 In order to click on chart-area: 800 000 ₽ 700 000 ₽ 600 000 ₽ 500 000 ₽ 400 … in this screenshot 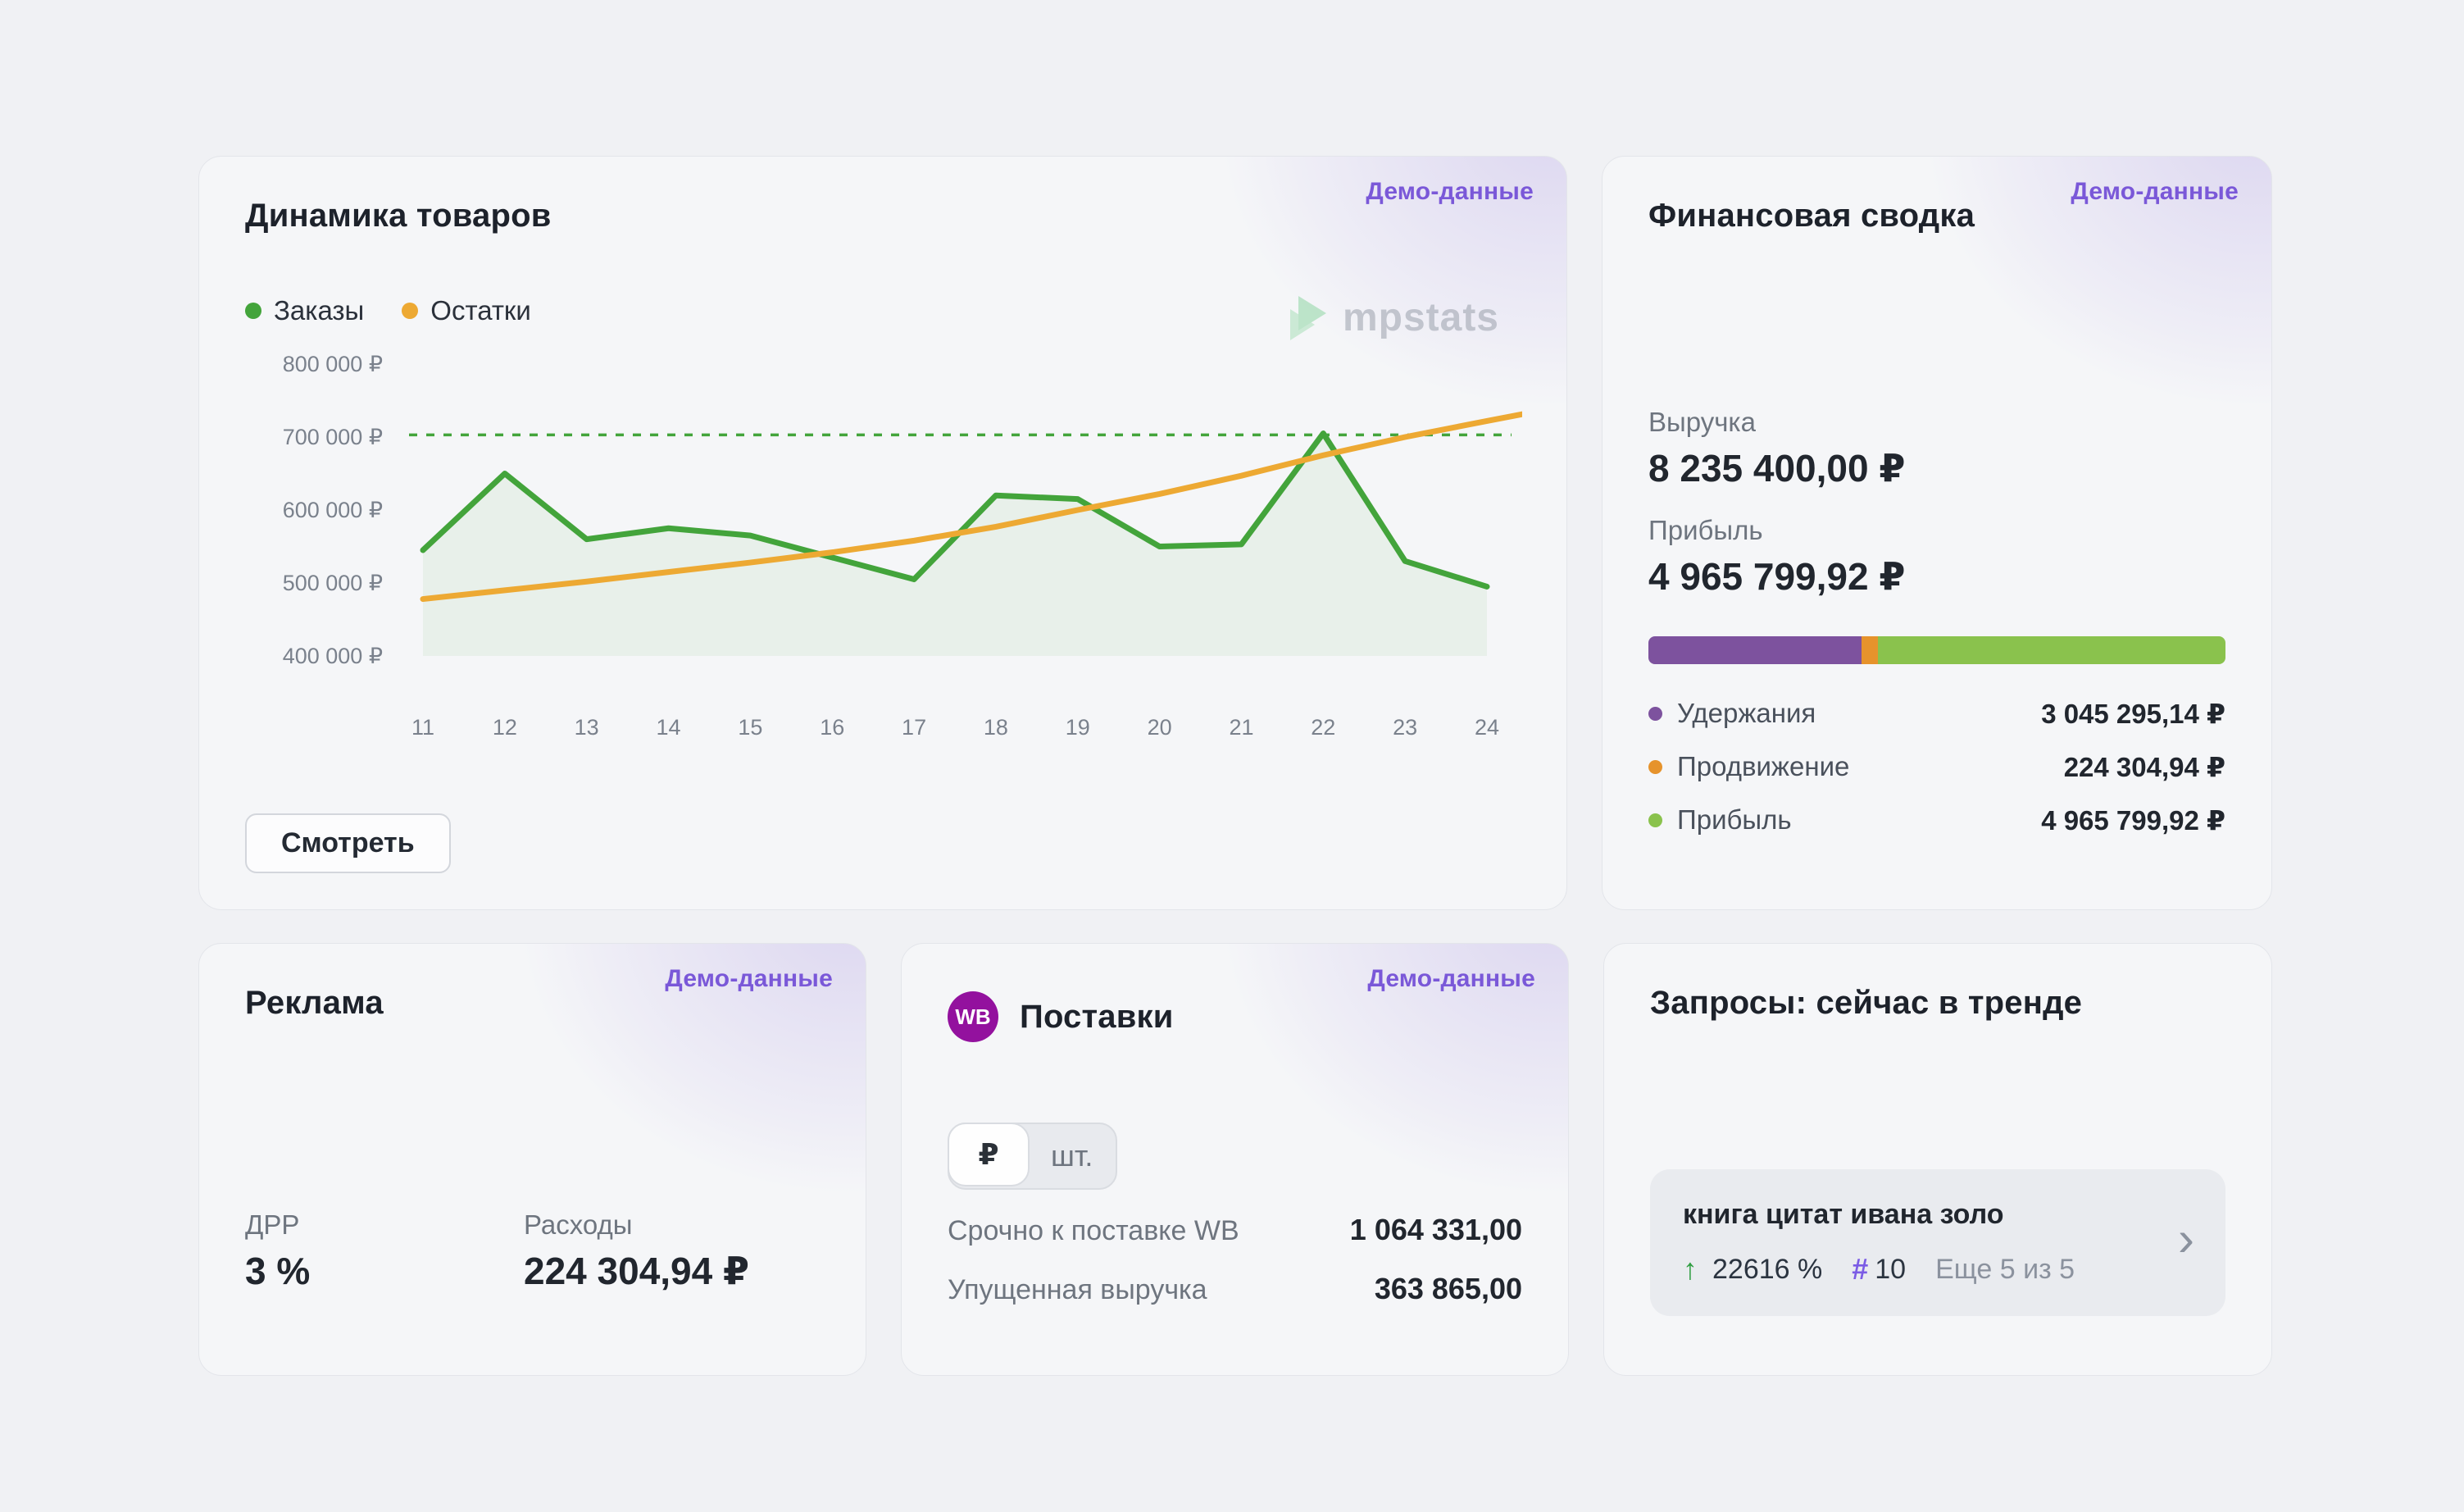, I will do `click(894, 553)`.